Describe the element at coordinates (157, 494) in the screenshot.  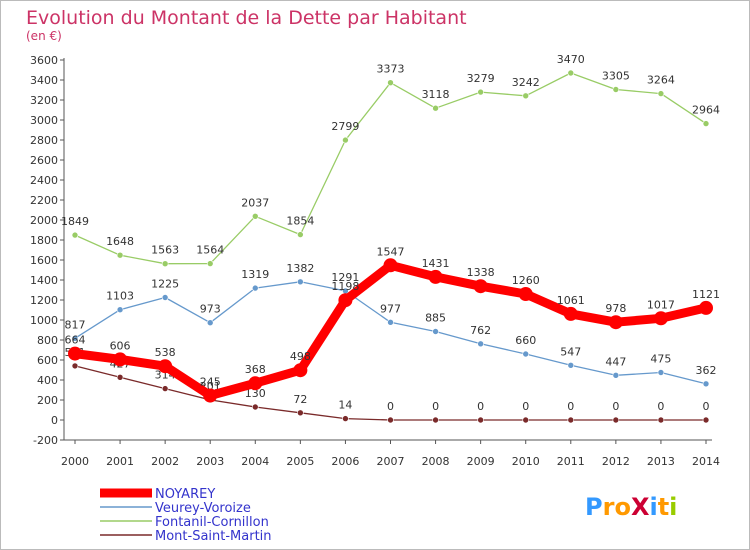
I see `legend-item: NOYAREY` at that location.